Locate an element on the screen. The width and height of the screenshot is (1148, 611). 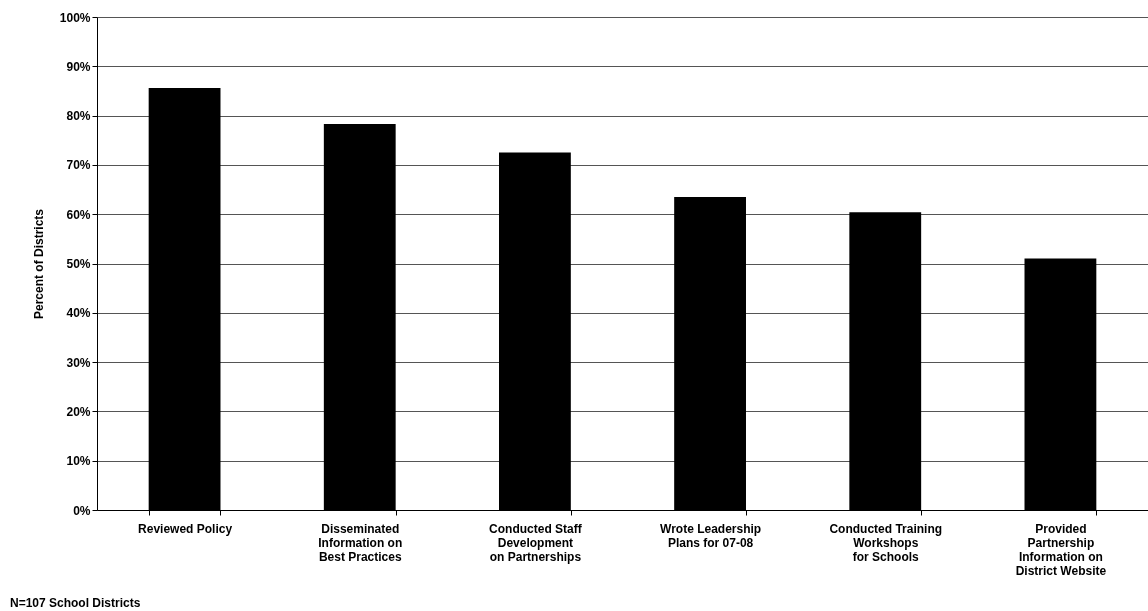
x-tick-label: Reviewed Policy is located at coordinates (185, 528).